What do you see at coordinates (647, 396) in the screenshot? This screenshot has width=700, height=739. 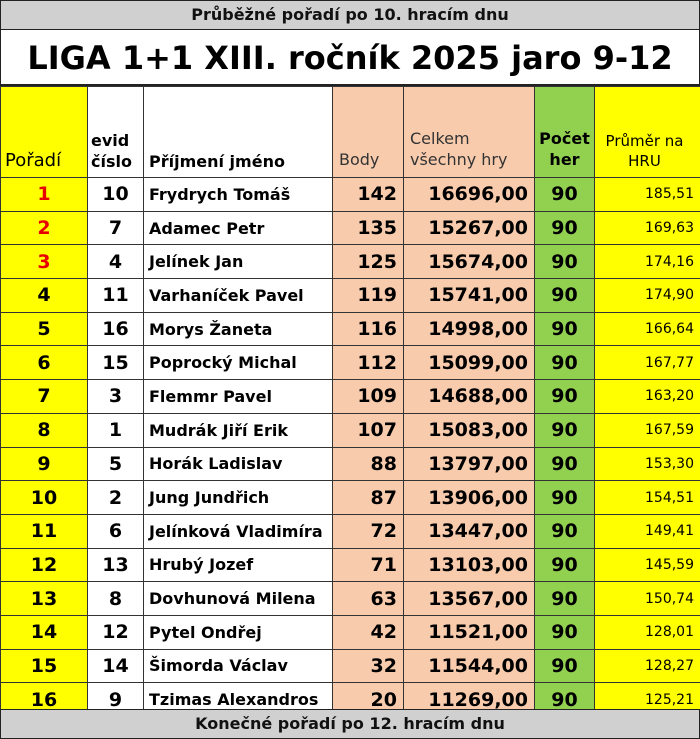 I see `average-cell: 163,20` at bounding box center [647, 396].